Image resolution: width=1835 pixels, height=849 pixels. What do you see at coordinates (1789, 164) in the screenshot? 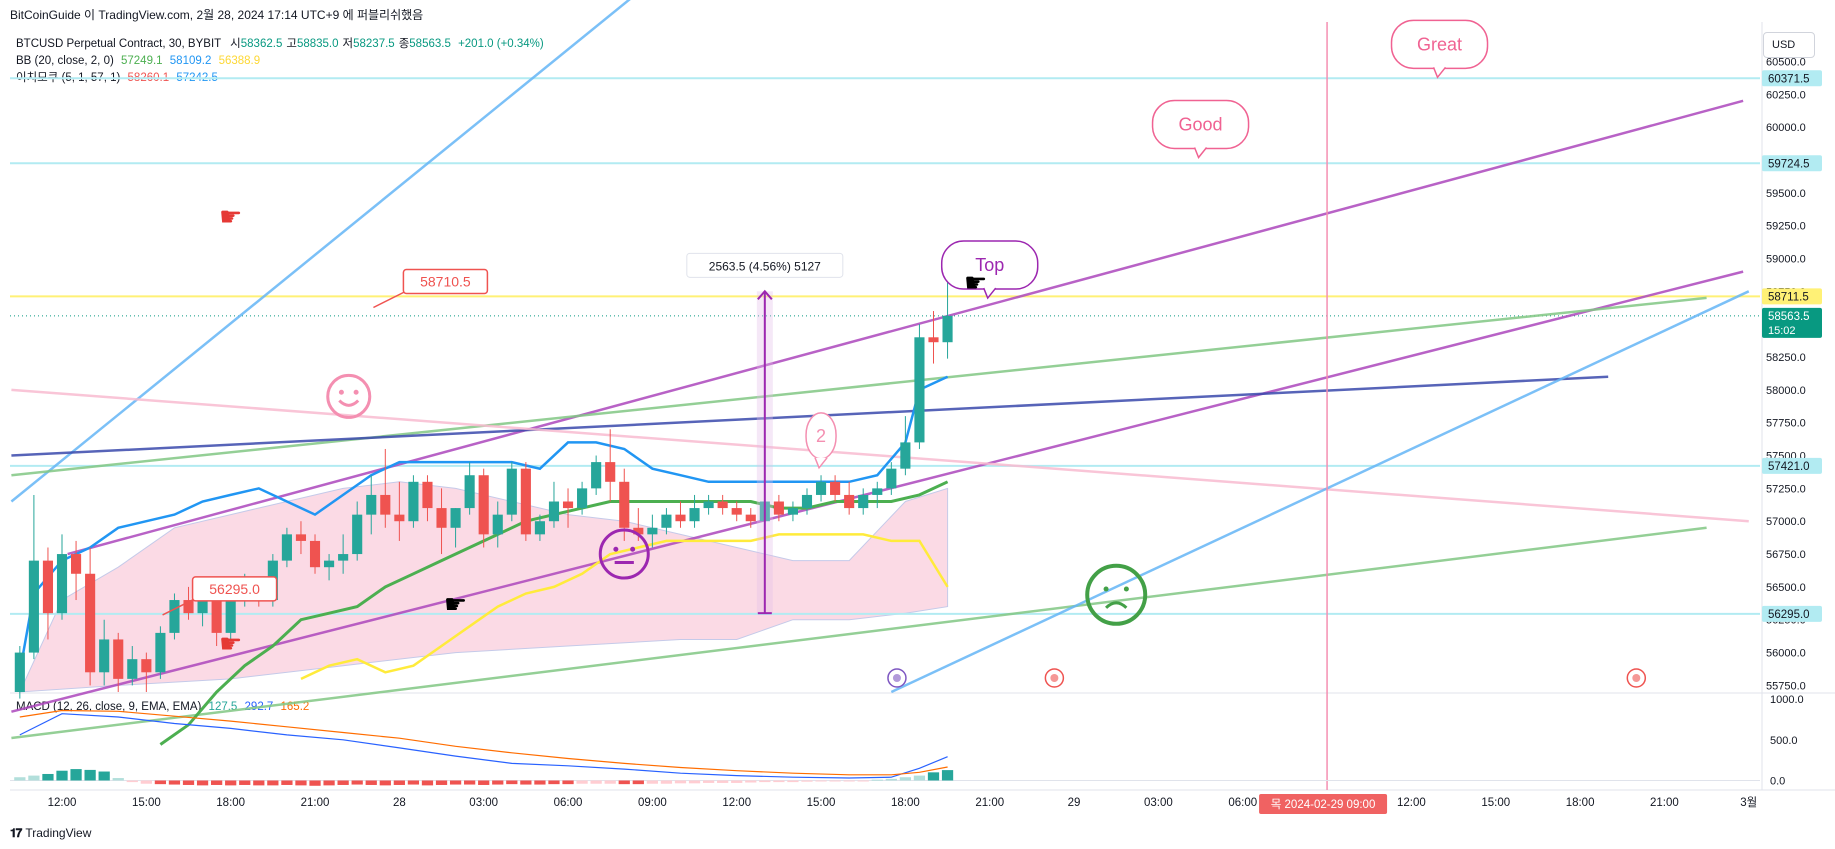
I see `price-label-text-1: 59724.5` at bounding box center [1789, 164].